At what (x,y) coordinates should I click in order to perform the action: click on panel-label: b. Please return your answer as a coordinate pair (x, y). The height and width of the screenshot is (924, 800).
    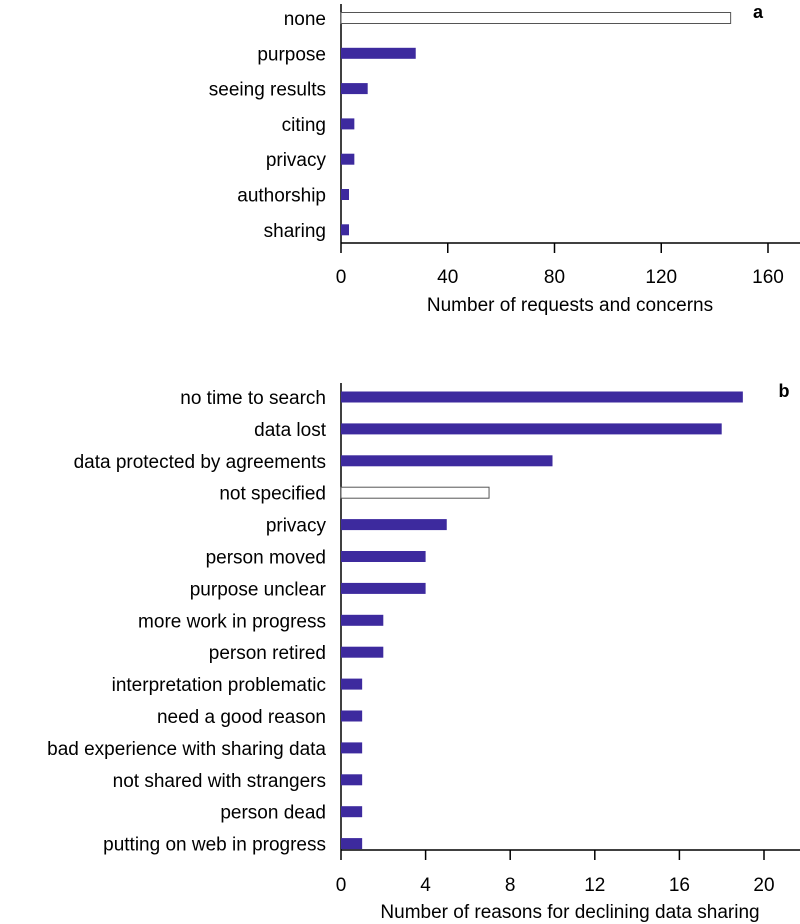
    Looking at the image, I should click on (784, 391).